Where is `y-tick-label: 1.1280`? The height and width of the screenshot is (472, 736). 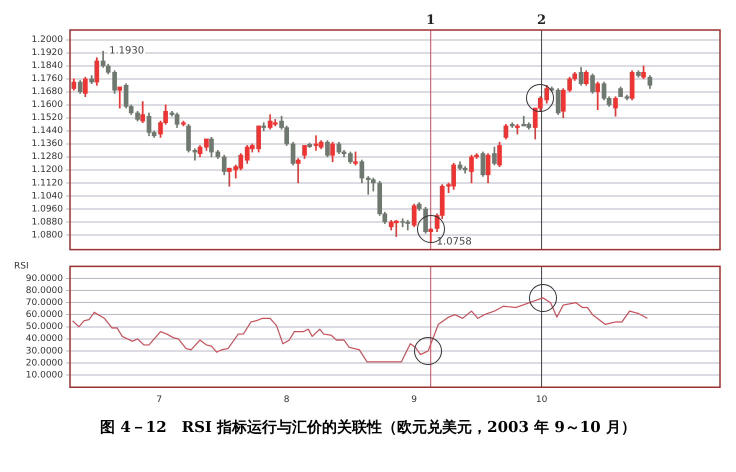 y-tick-label: 1.1280 is located at coordinates (48, 157).